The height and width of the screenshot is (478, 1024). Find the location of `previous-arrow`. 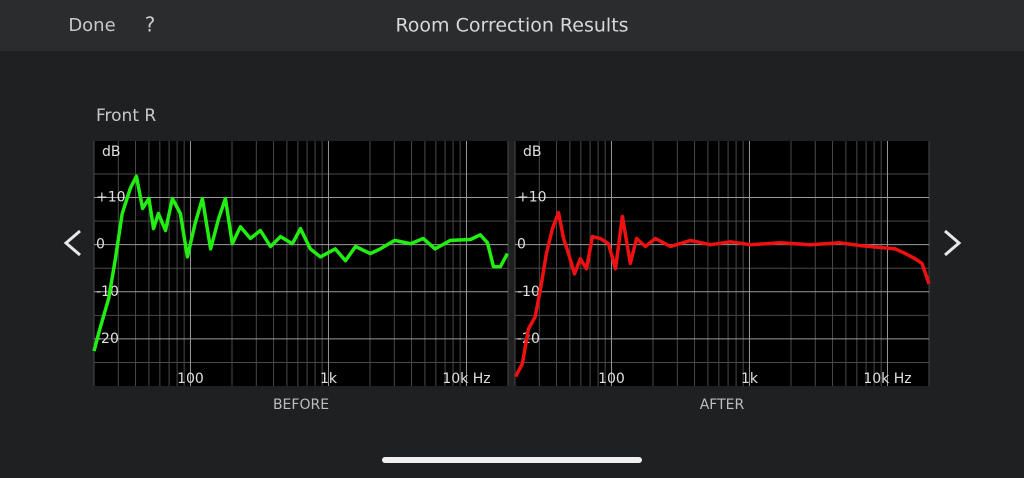

previous-arrow is located at coordinates (72, 243).